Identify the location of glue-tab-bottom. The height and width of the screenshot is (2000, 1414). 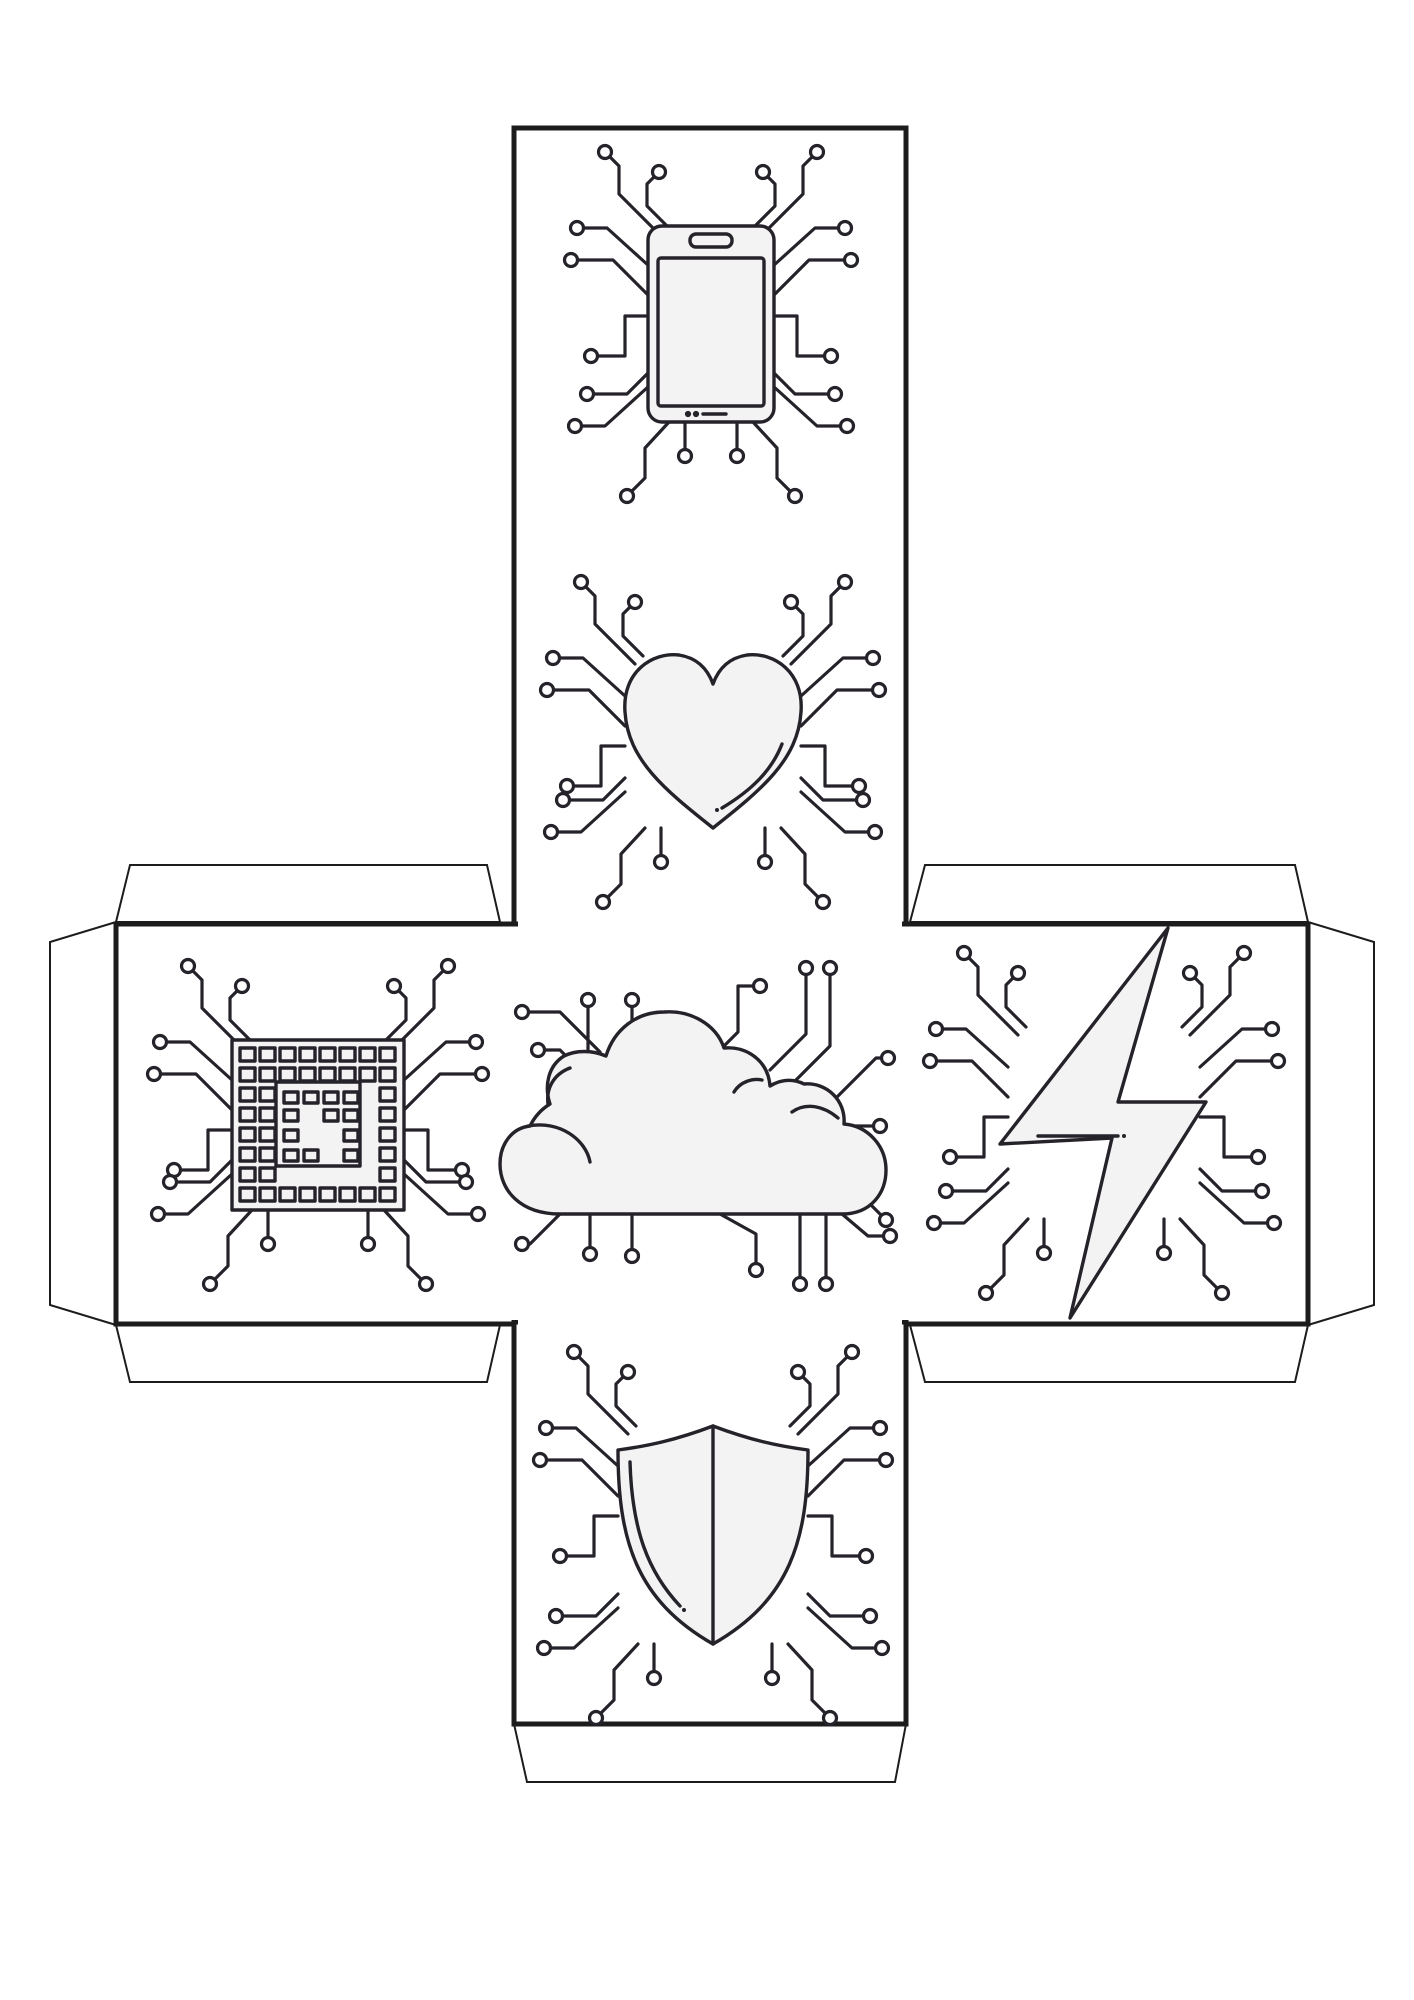
(710, 1753).